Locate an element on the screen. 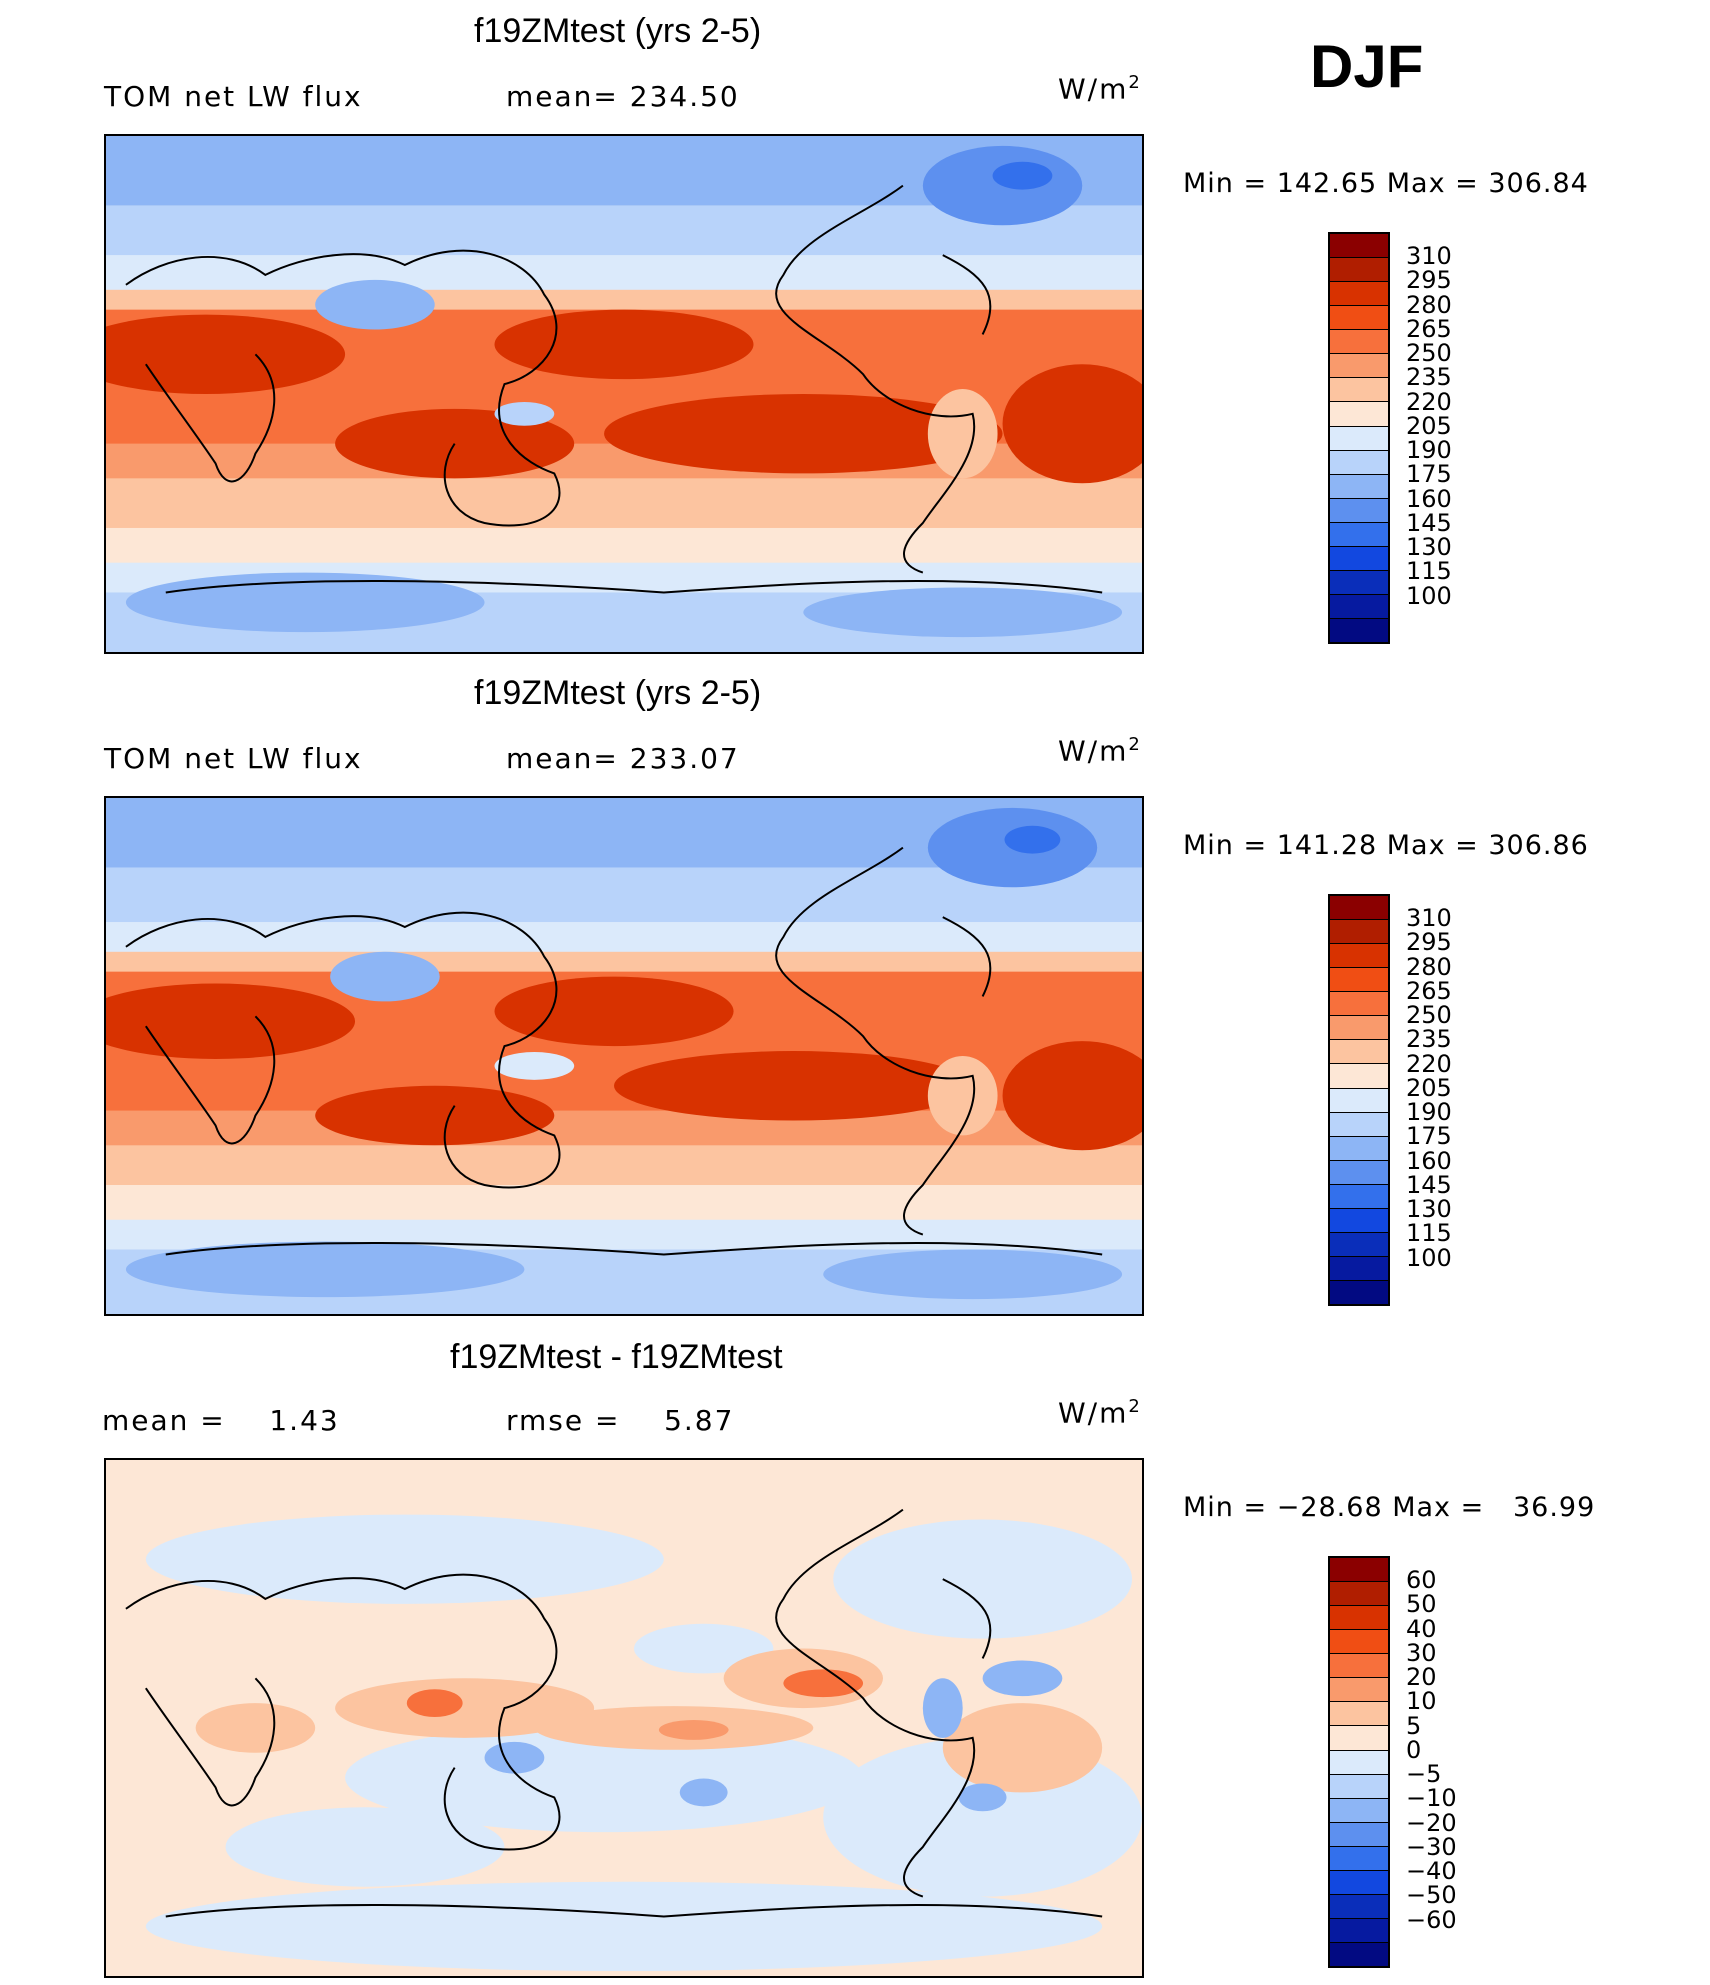  colorbar-tick-label: 5 is located at coordinates (1414, 1725).